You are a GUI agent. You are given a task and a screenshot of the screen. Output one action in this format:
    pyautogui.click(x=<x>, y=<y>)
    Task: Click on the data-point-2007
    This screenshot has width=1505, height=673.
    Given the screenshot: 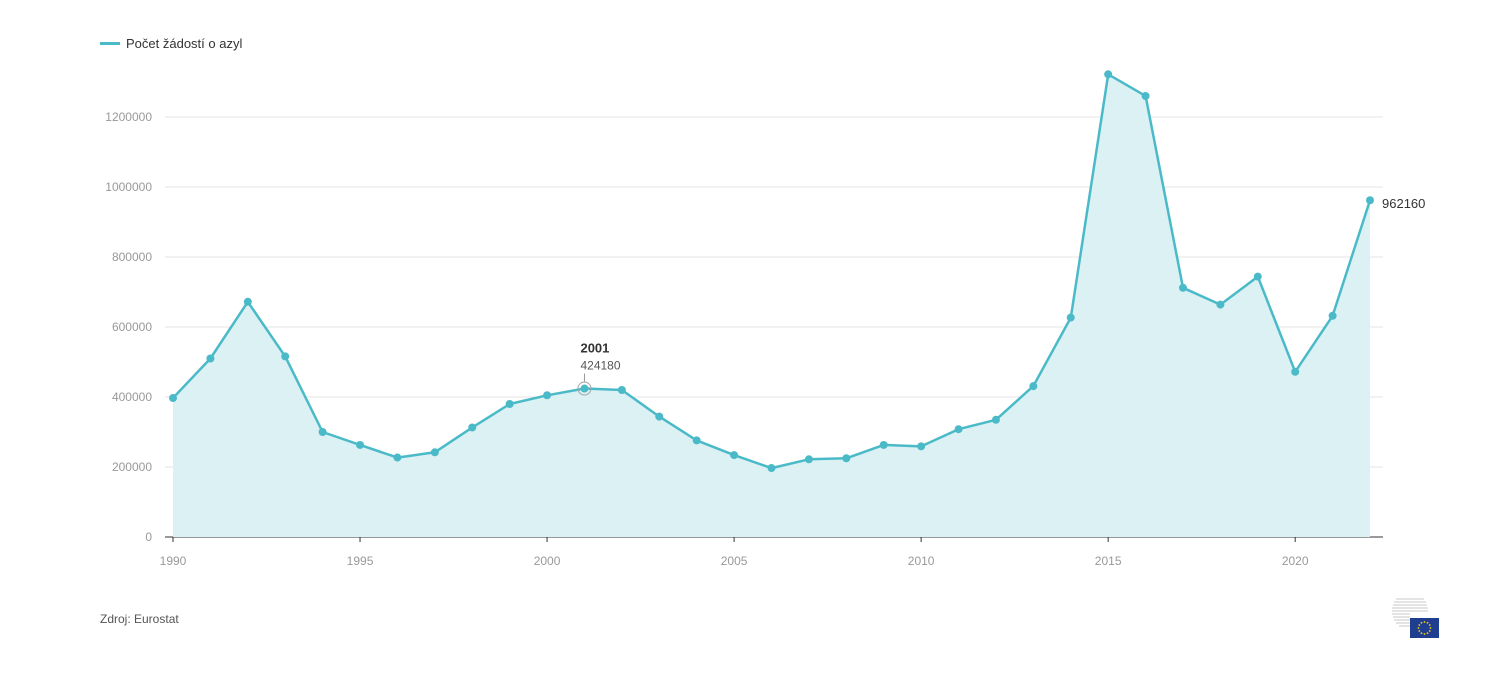 What is the action you would take?
    pyautogui.click(x=808, y=459)
    